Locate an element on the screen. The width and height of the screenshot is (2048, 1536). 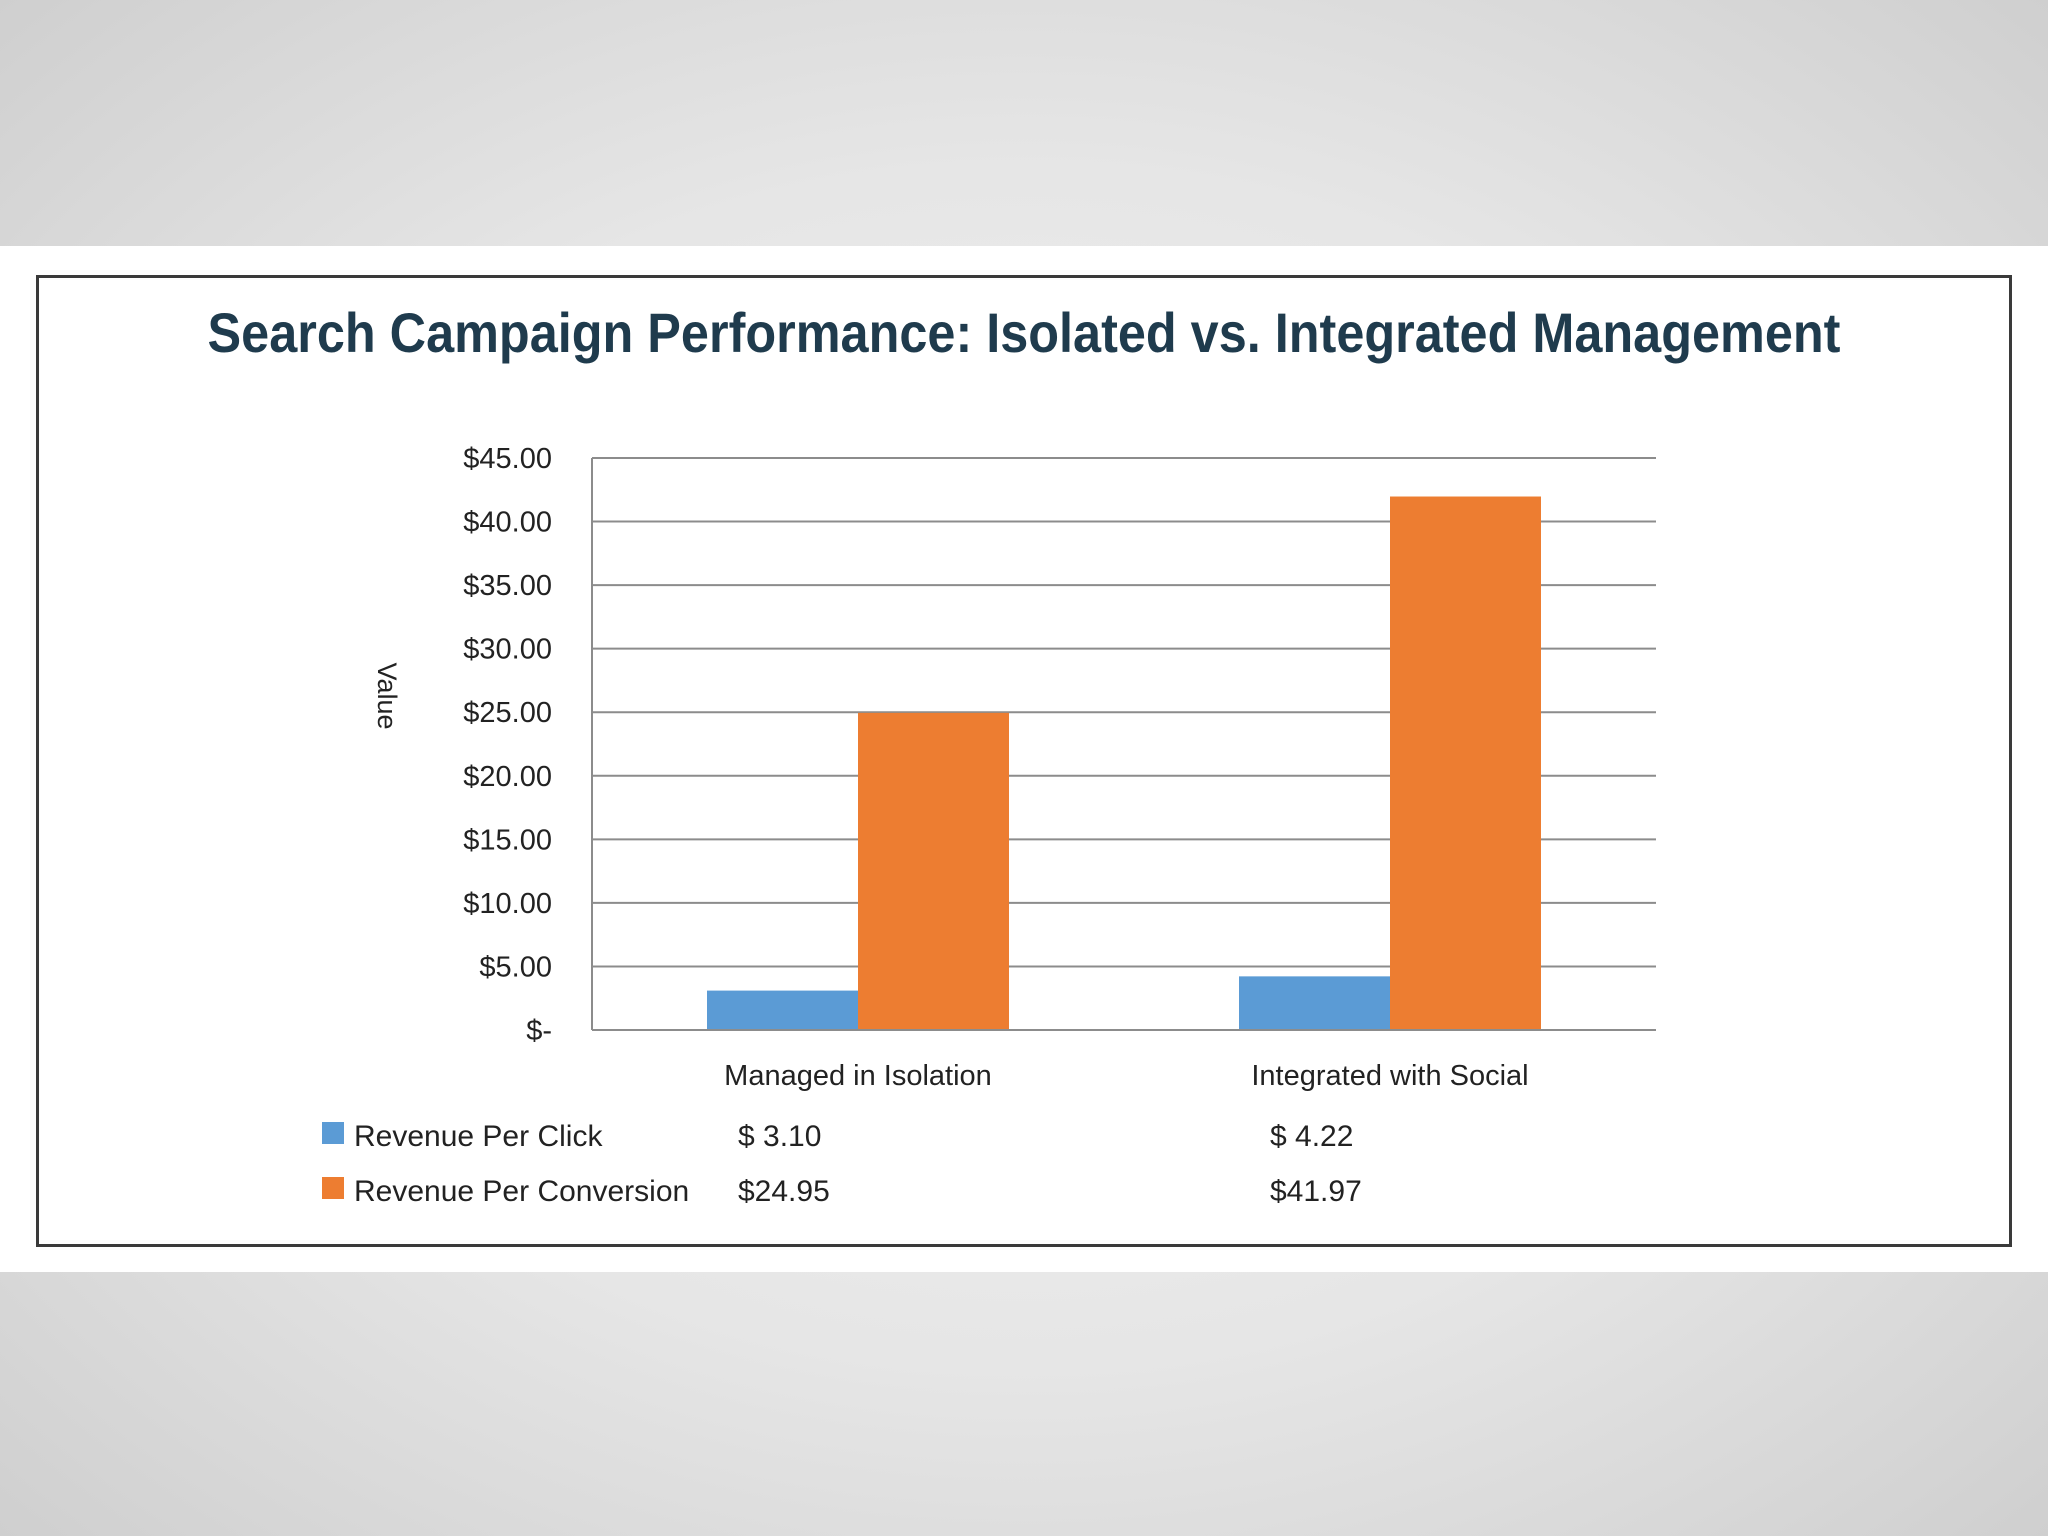
table-value-1-1: $41.97 is located at coordinates (1316, 1191).